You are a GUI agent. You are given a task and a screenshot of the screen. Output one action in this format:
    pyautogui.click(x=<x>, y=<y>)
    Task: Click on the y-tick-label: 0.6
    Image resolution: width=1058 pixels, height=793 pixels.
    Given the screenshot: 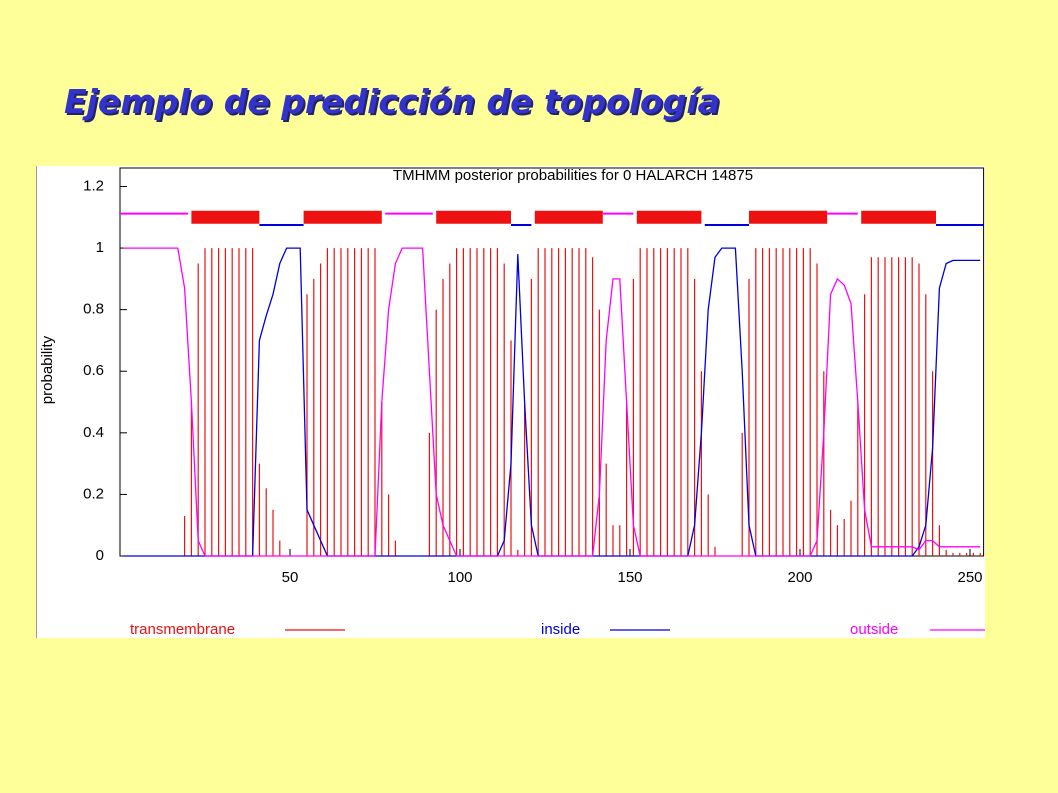 What is the action you would take?
    pyautogui.click(x=93, y=370)
    